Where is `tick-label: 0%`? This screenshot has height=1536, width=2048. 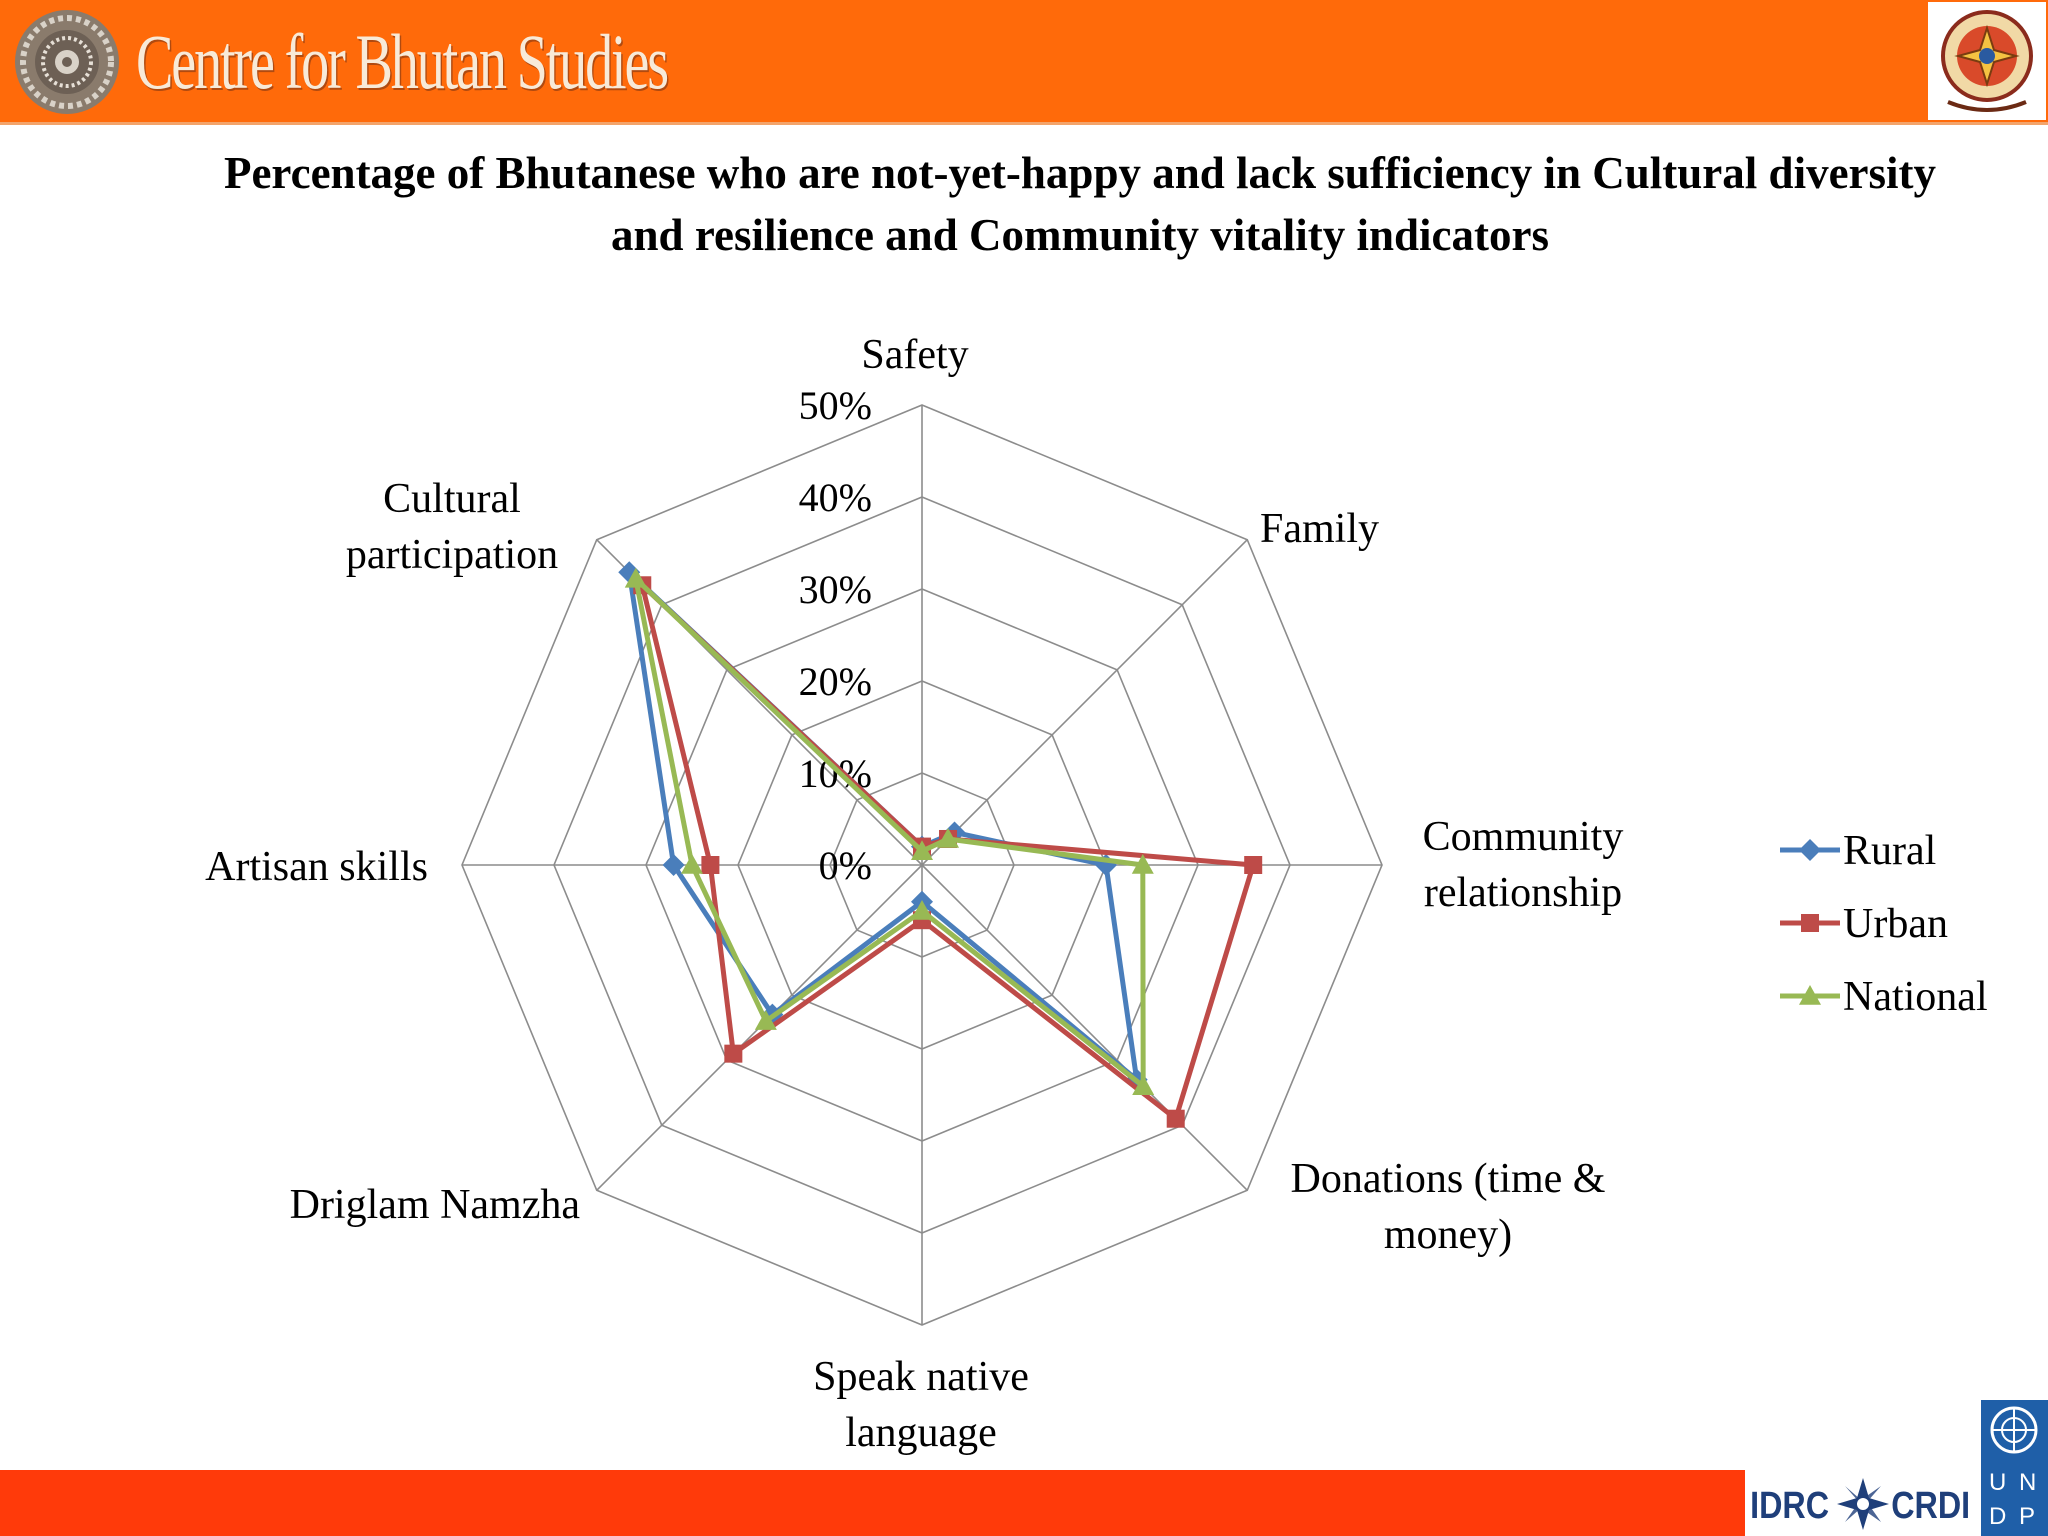
tick-label: 0% is located at coordinates (845, 865).